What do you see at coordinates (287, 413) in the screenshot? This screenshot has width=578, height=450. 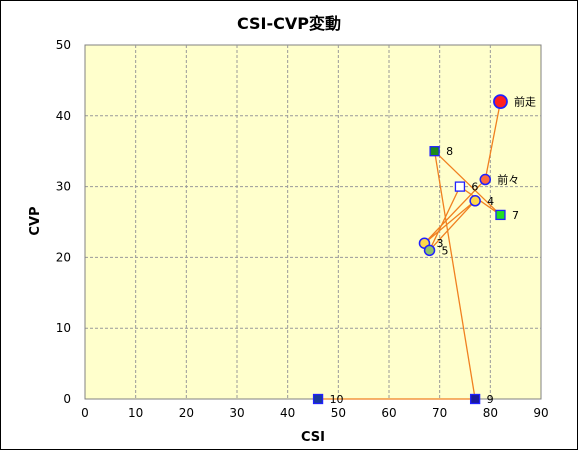 I see `x-tick-label: 40` at bounding box center [287, 413].